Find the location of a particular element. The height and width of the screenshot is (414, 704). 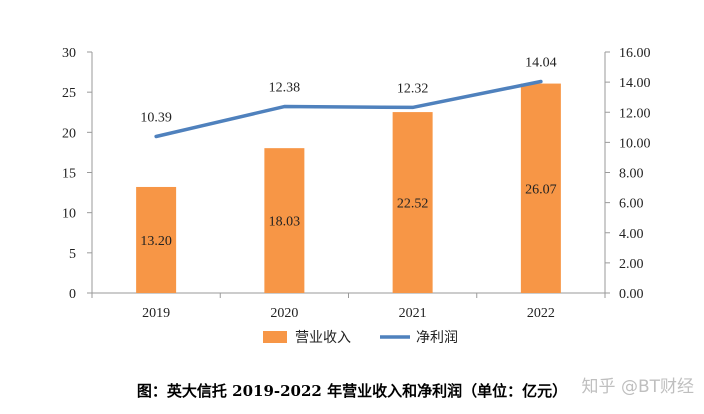

right-tick-label: 10.00 is located at coordinates (635, 143).